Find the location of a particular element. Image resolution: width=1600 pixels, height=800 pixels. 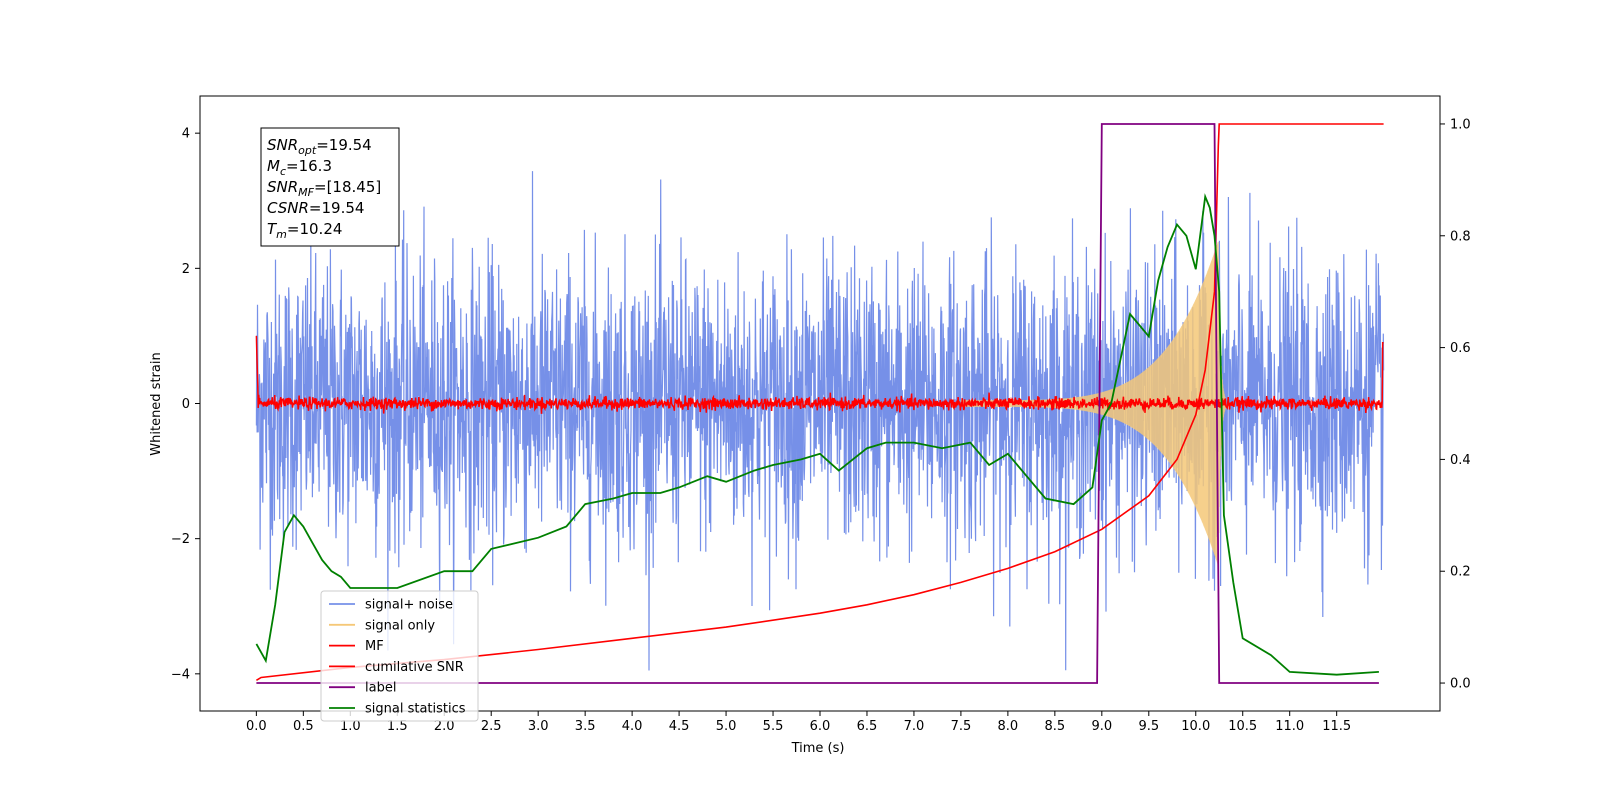

x-tick-label: 1.5 is located at coordinates (397, 726).